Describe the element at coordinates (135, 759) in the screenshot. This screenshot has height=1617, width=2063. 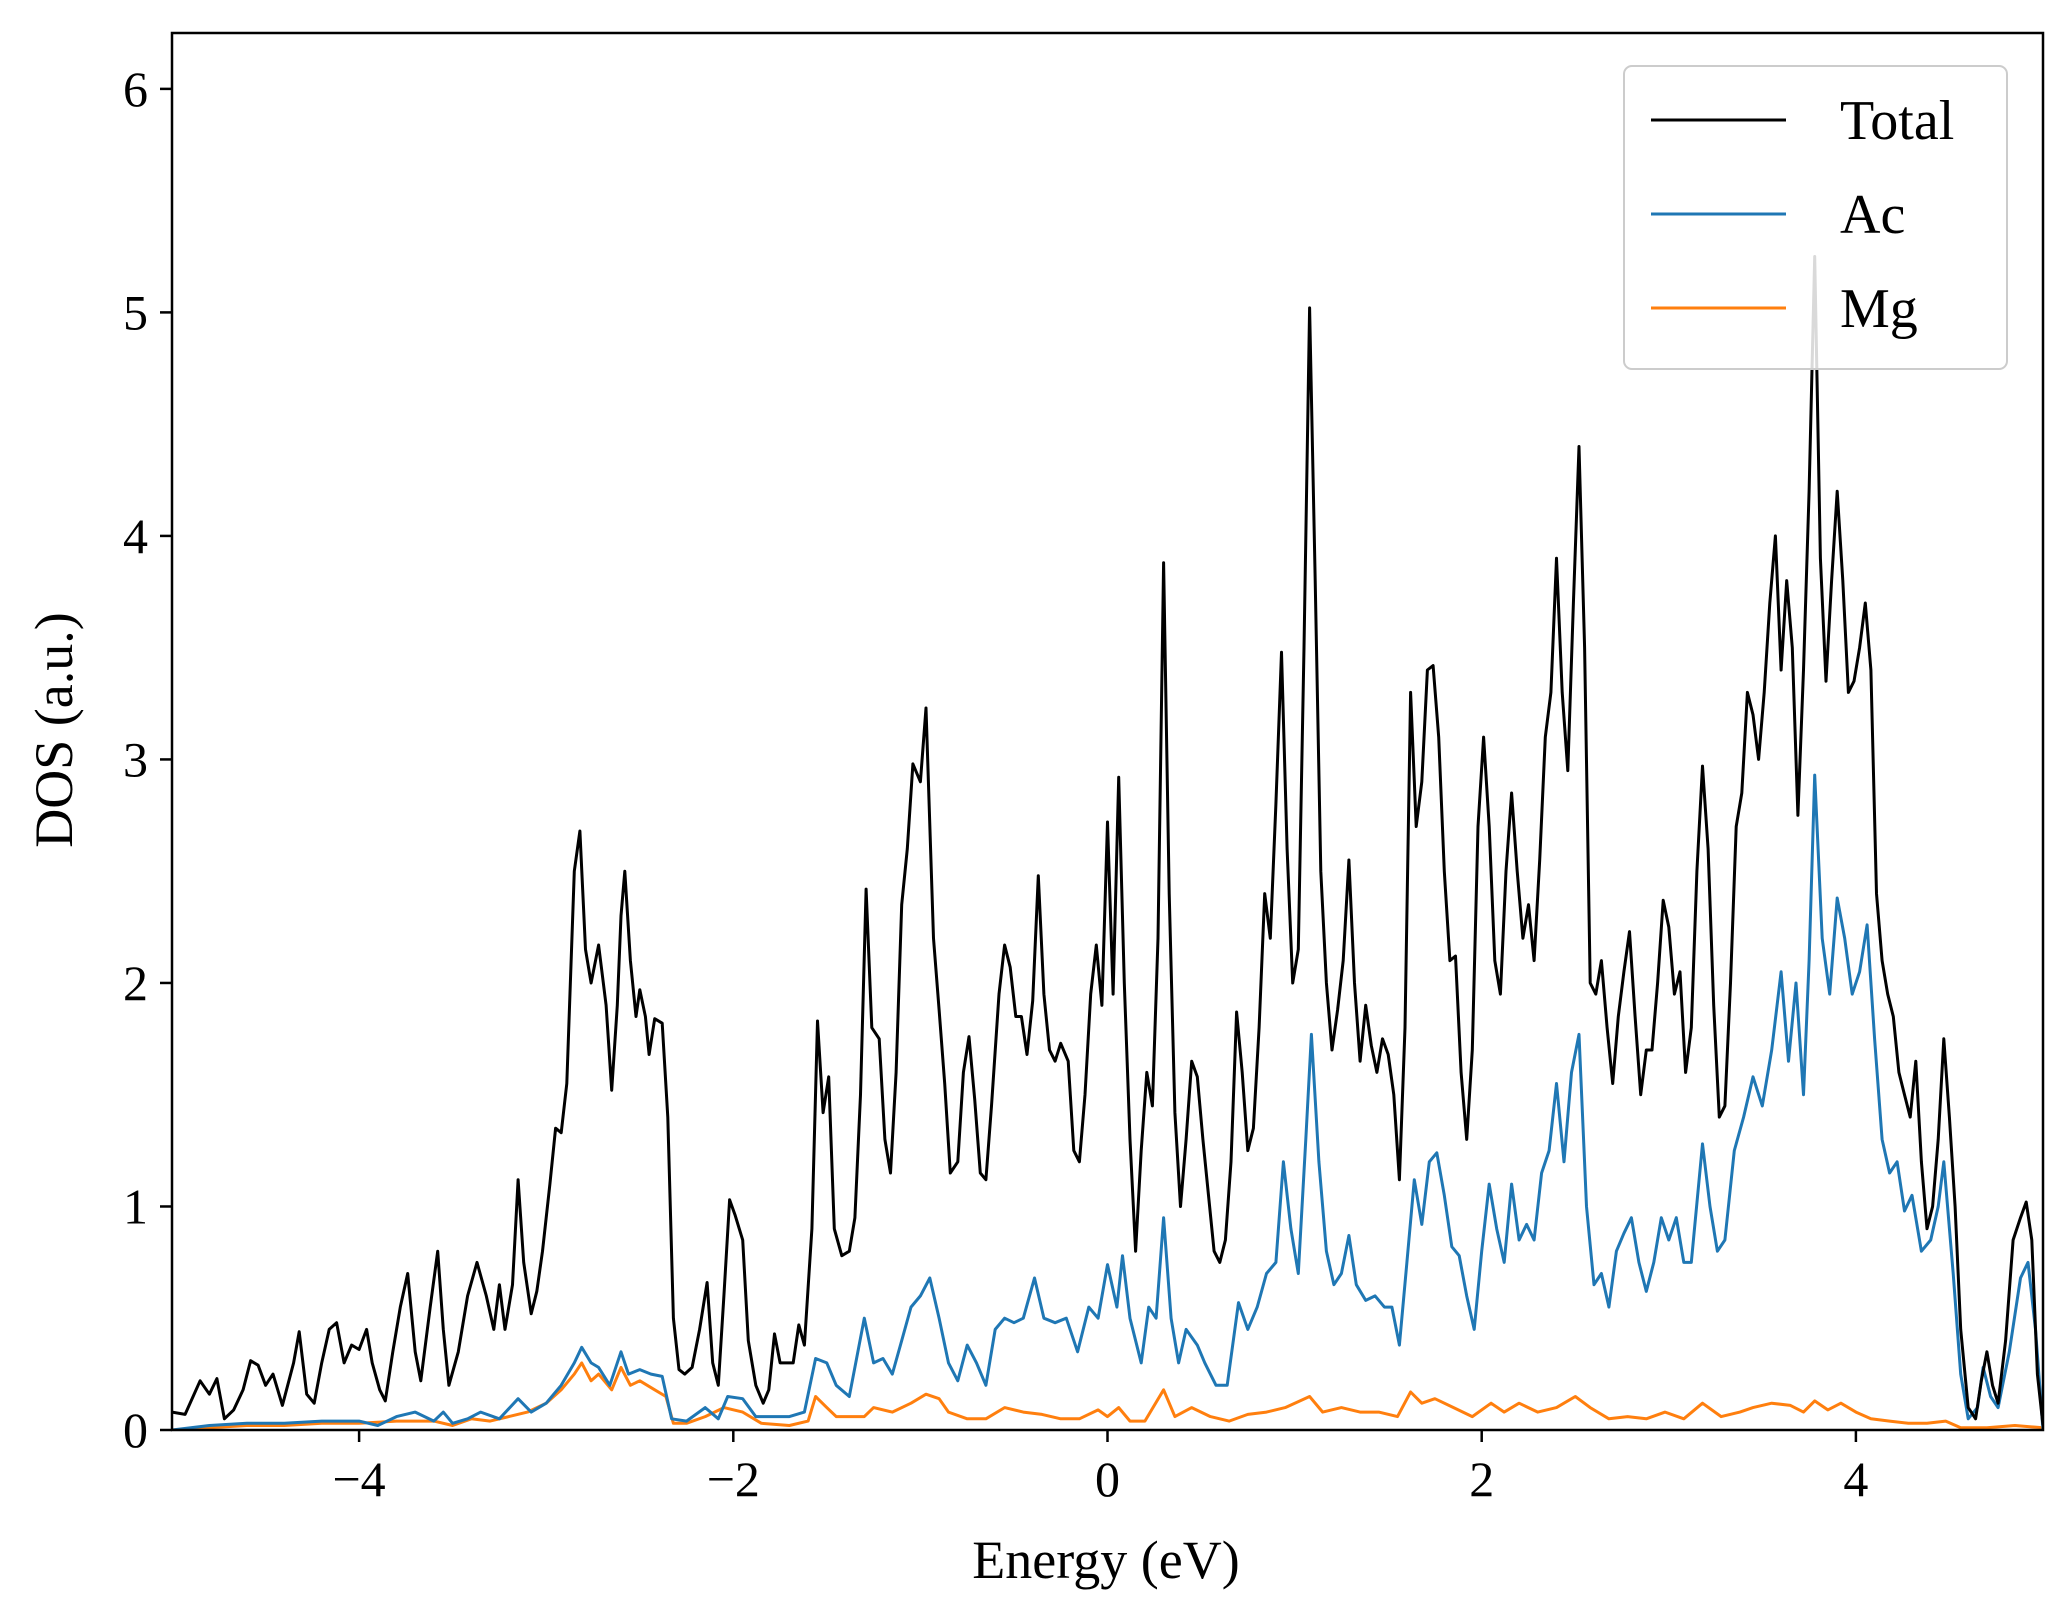
I see `y-tick-label: 3` at that location.